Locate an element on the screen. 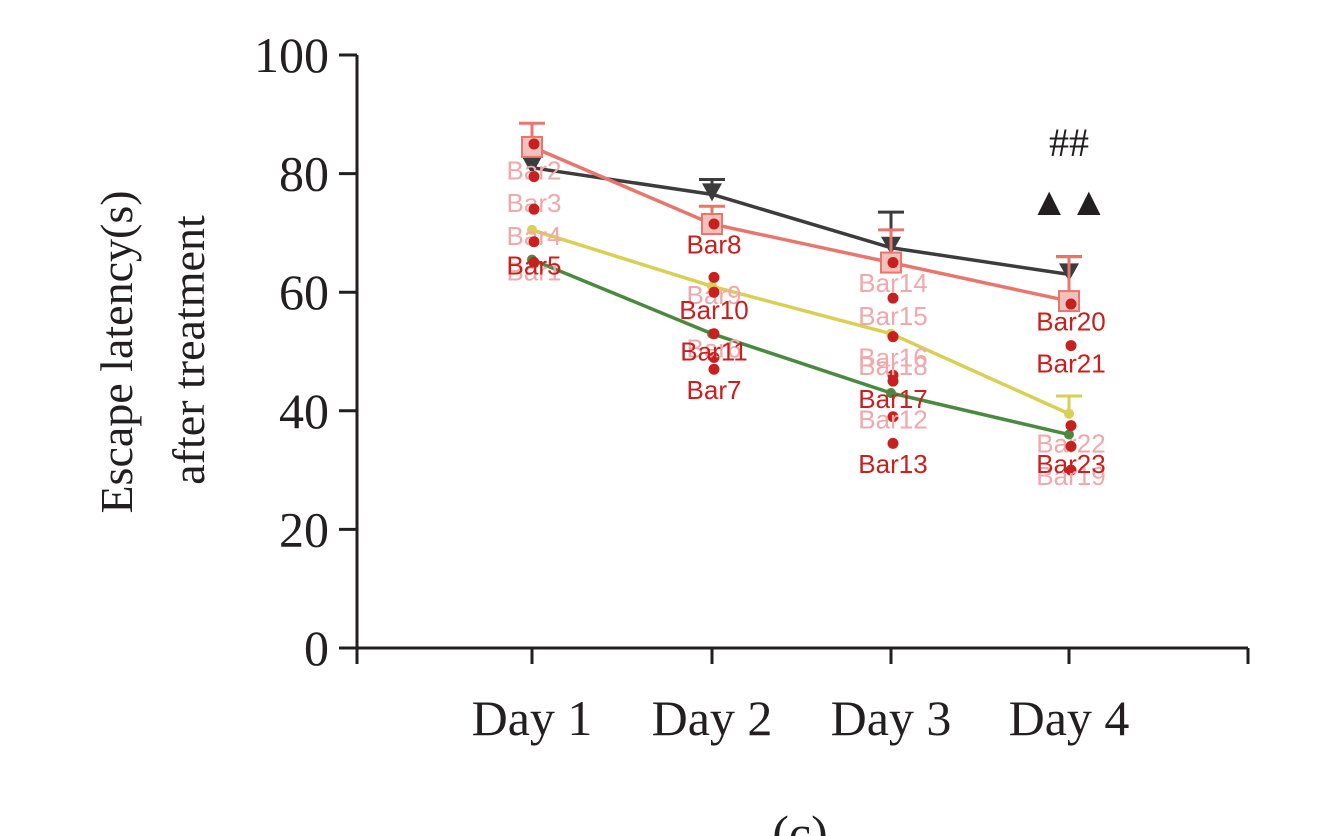  bar-marker-label: Bar17 is located at coordinates (892, 399).